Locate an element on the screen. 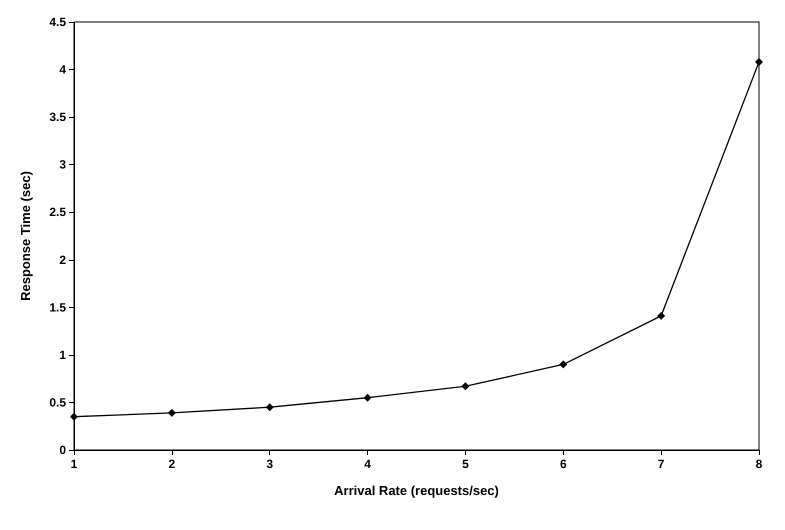 Image resolution: width=785 pixels, height=530 pixels. x-tick-label: 5 is located at coordinates (466, 464).